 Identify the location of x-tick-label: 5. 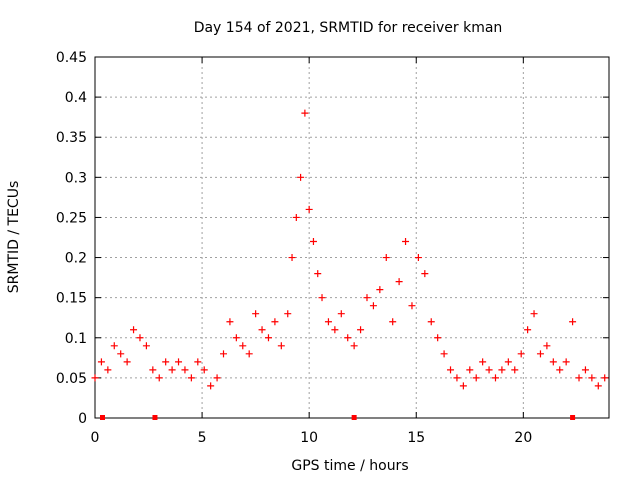
(202, 438).